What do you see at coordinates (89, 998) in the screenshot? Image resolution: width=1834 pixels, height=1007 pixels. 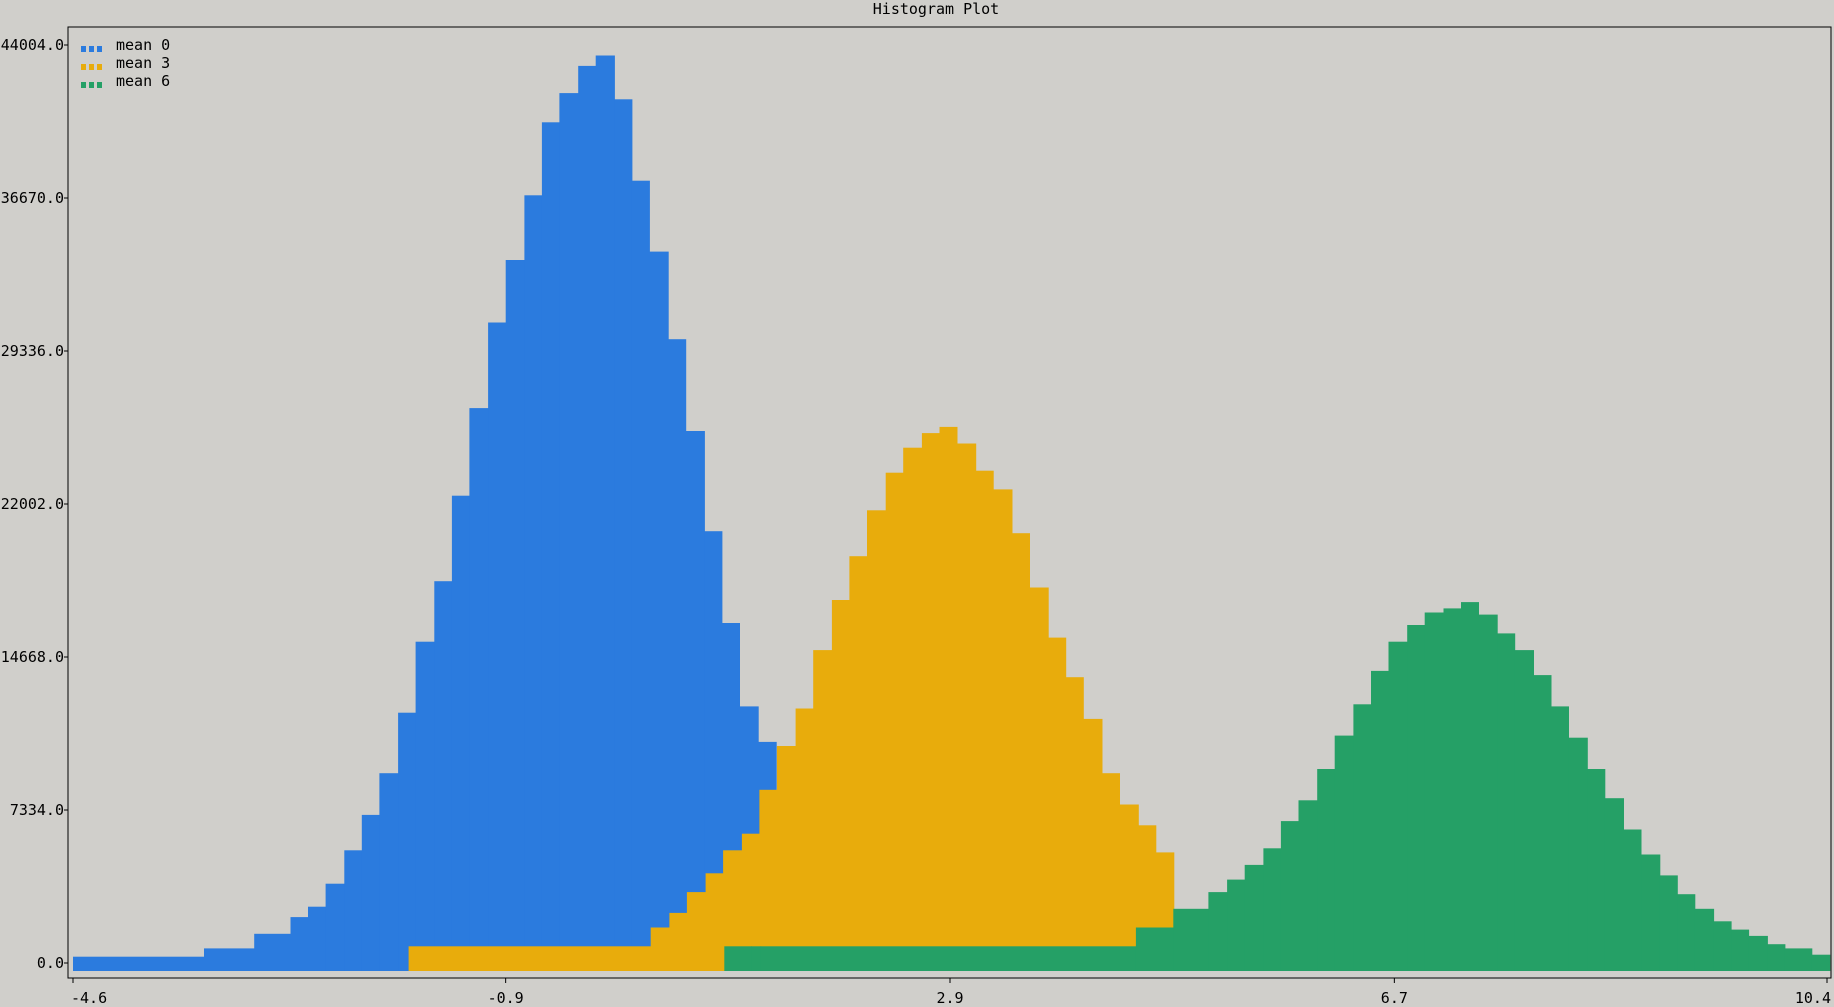 I see `x-tick-label: -4.6` at bounding box center [89, 998].